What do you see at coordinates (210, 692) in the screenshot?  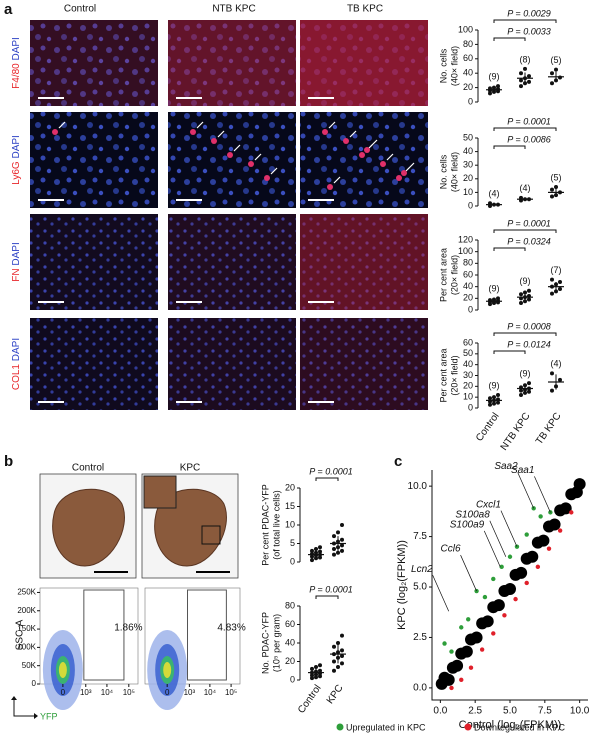 I see `x-tick-label: 10⁴` at bounding box center [210, 692].